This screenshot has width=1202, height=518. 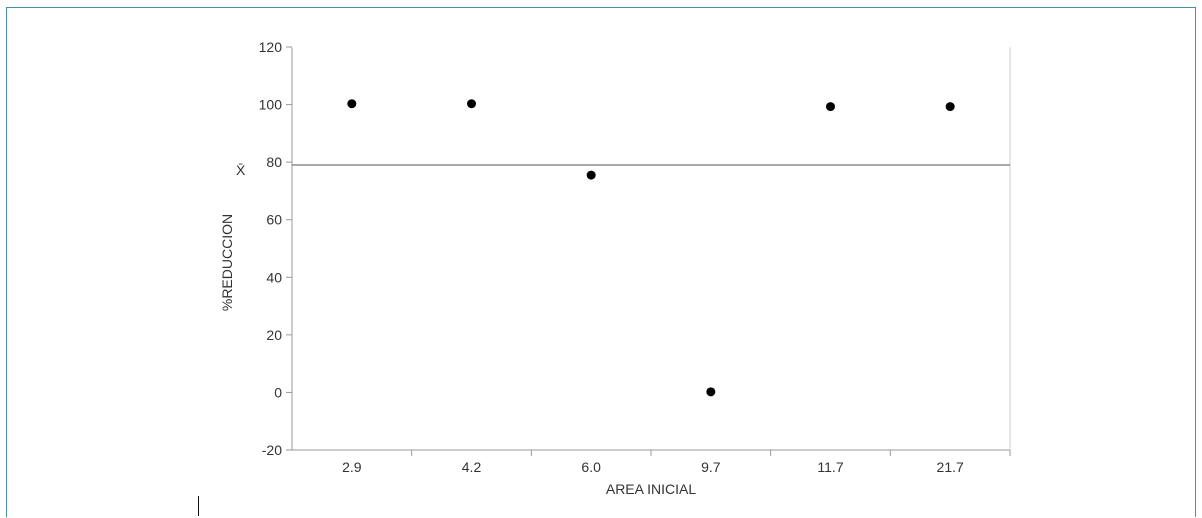 What do you see at coordinates (241, 170) in the screenshot?
I see `mean-reference-label: X̄` at bounding box center [241, 170].